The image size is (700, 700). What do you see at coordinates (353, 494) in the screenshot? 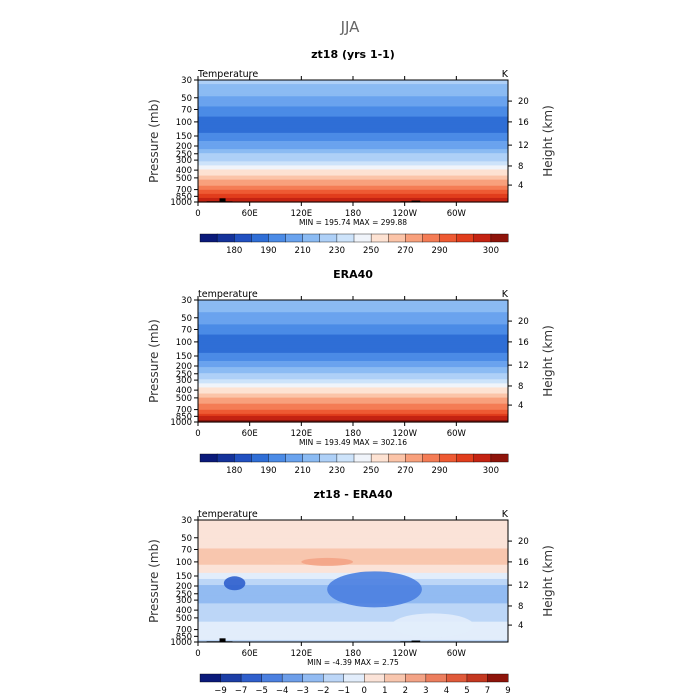
I see `panel-title: zt18 - ERA40` at bounding box center [353, 494].